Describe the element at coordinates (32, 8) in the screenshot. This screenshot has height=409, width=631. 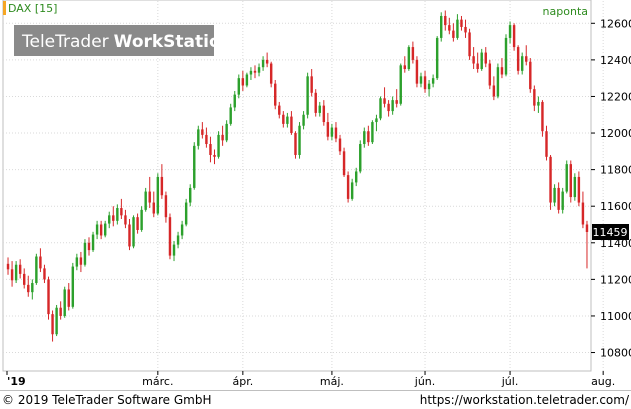
I see `symbol-label: DAX [15]` at that location.